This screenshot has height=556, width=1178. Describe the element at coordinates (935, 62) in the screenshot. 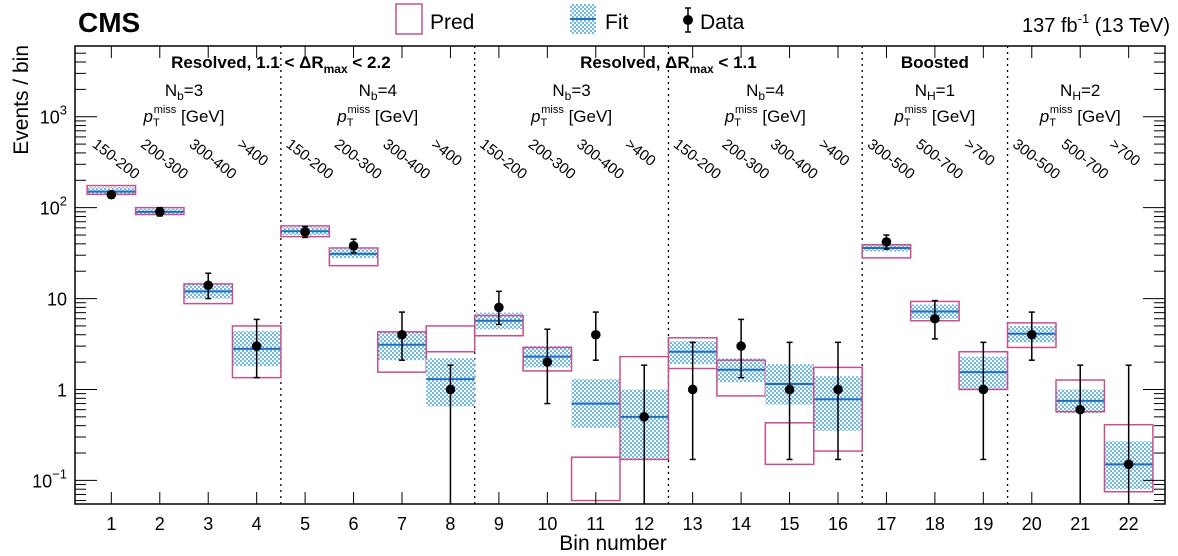

I see `region-title-boosted: Boosted` at that location.